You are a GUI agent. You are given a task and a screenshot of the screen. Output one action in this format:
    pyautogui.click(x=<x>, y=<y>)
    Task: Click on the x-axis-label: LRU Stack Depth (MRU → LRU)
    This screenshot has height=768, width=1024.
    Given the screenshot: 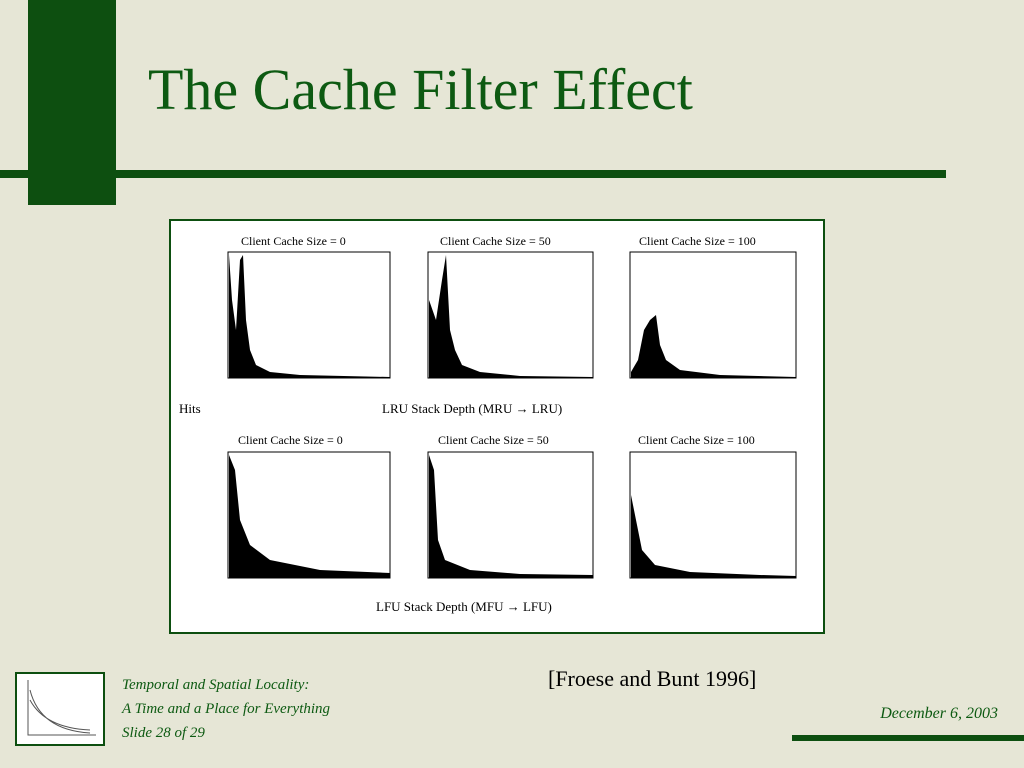 What is the action you would take?
    pyautogui.click(x=472, y=408)
    